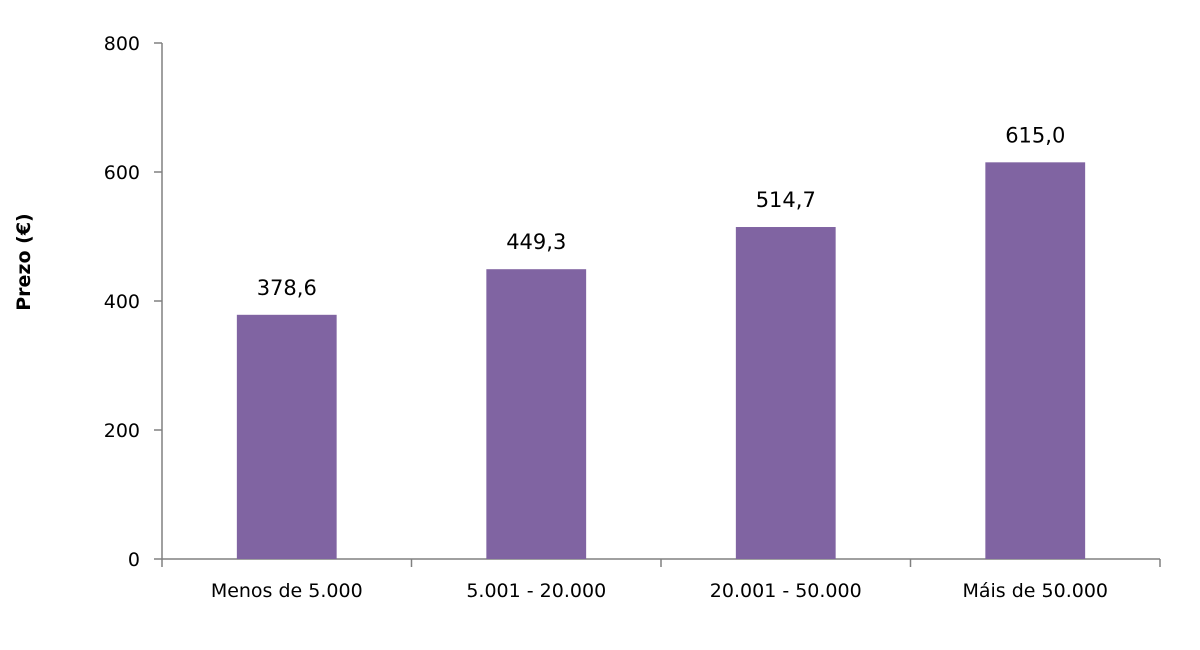 The image size is (1200, 650). What do you see at coordinates (287, 288) in the screenshot?
I see `data-label: 378,6` at bounding box center [287, 288].